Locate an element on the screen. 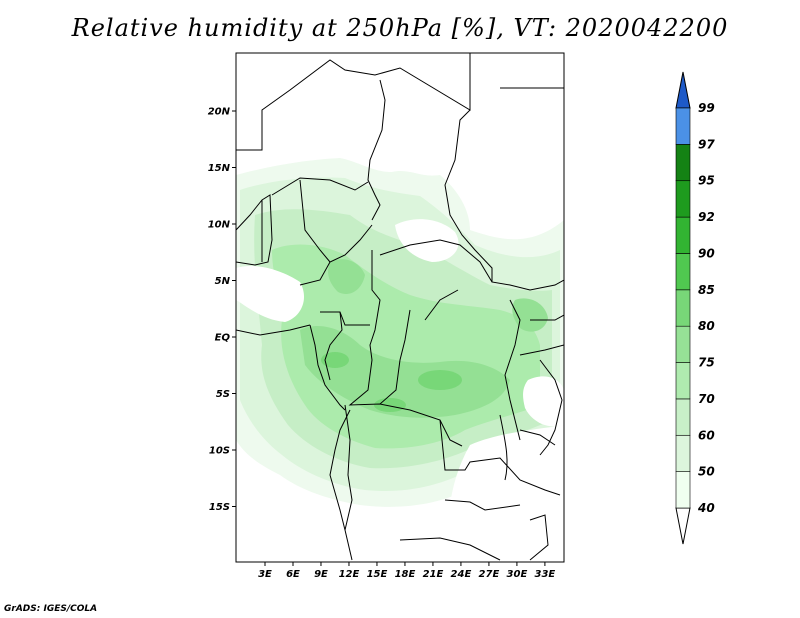 The width and height of the screenshot is (800, 618). rh-shade-80-a is located at coordinates (440, 380).